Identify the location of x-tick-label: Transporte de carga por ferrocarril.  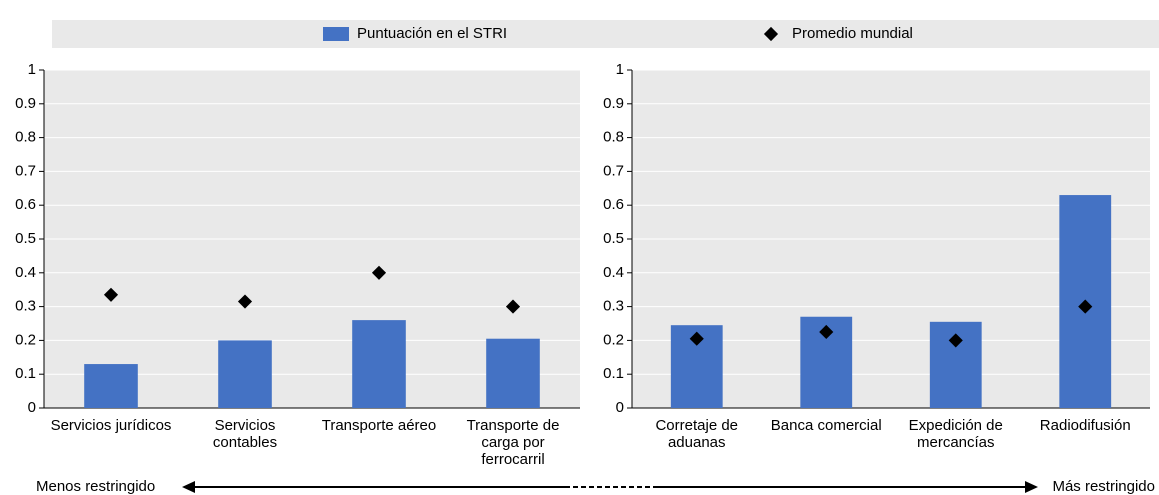
(513, 442).